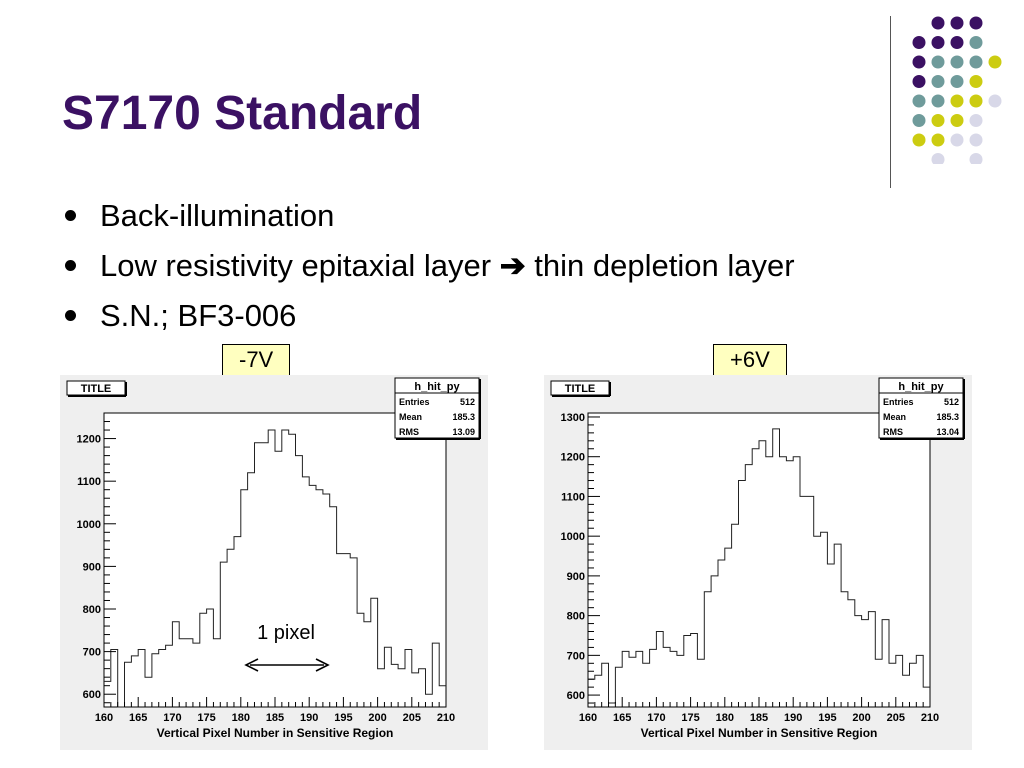  What do you see at coordinates (921, 408) in the screenshot?
I see `stats-box` at bounding box center [921, 408].